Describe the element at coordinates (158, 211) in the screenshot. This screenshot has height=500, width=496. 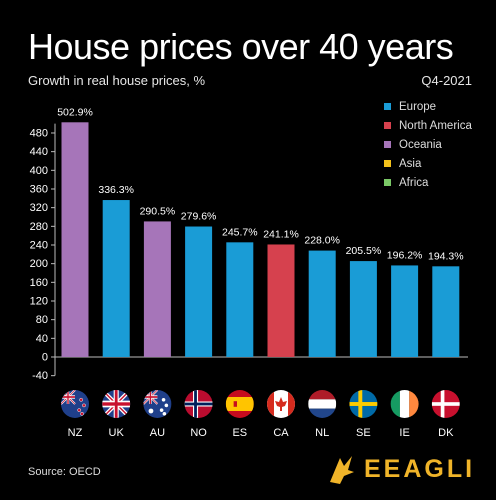
I see `data-label: 290.5%` at that location.